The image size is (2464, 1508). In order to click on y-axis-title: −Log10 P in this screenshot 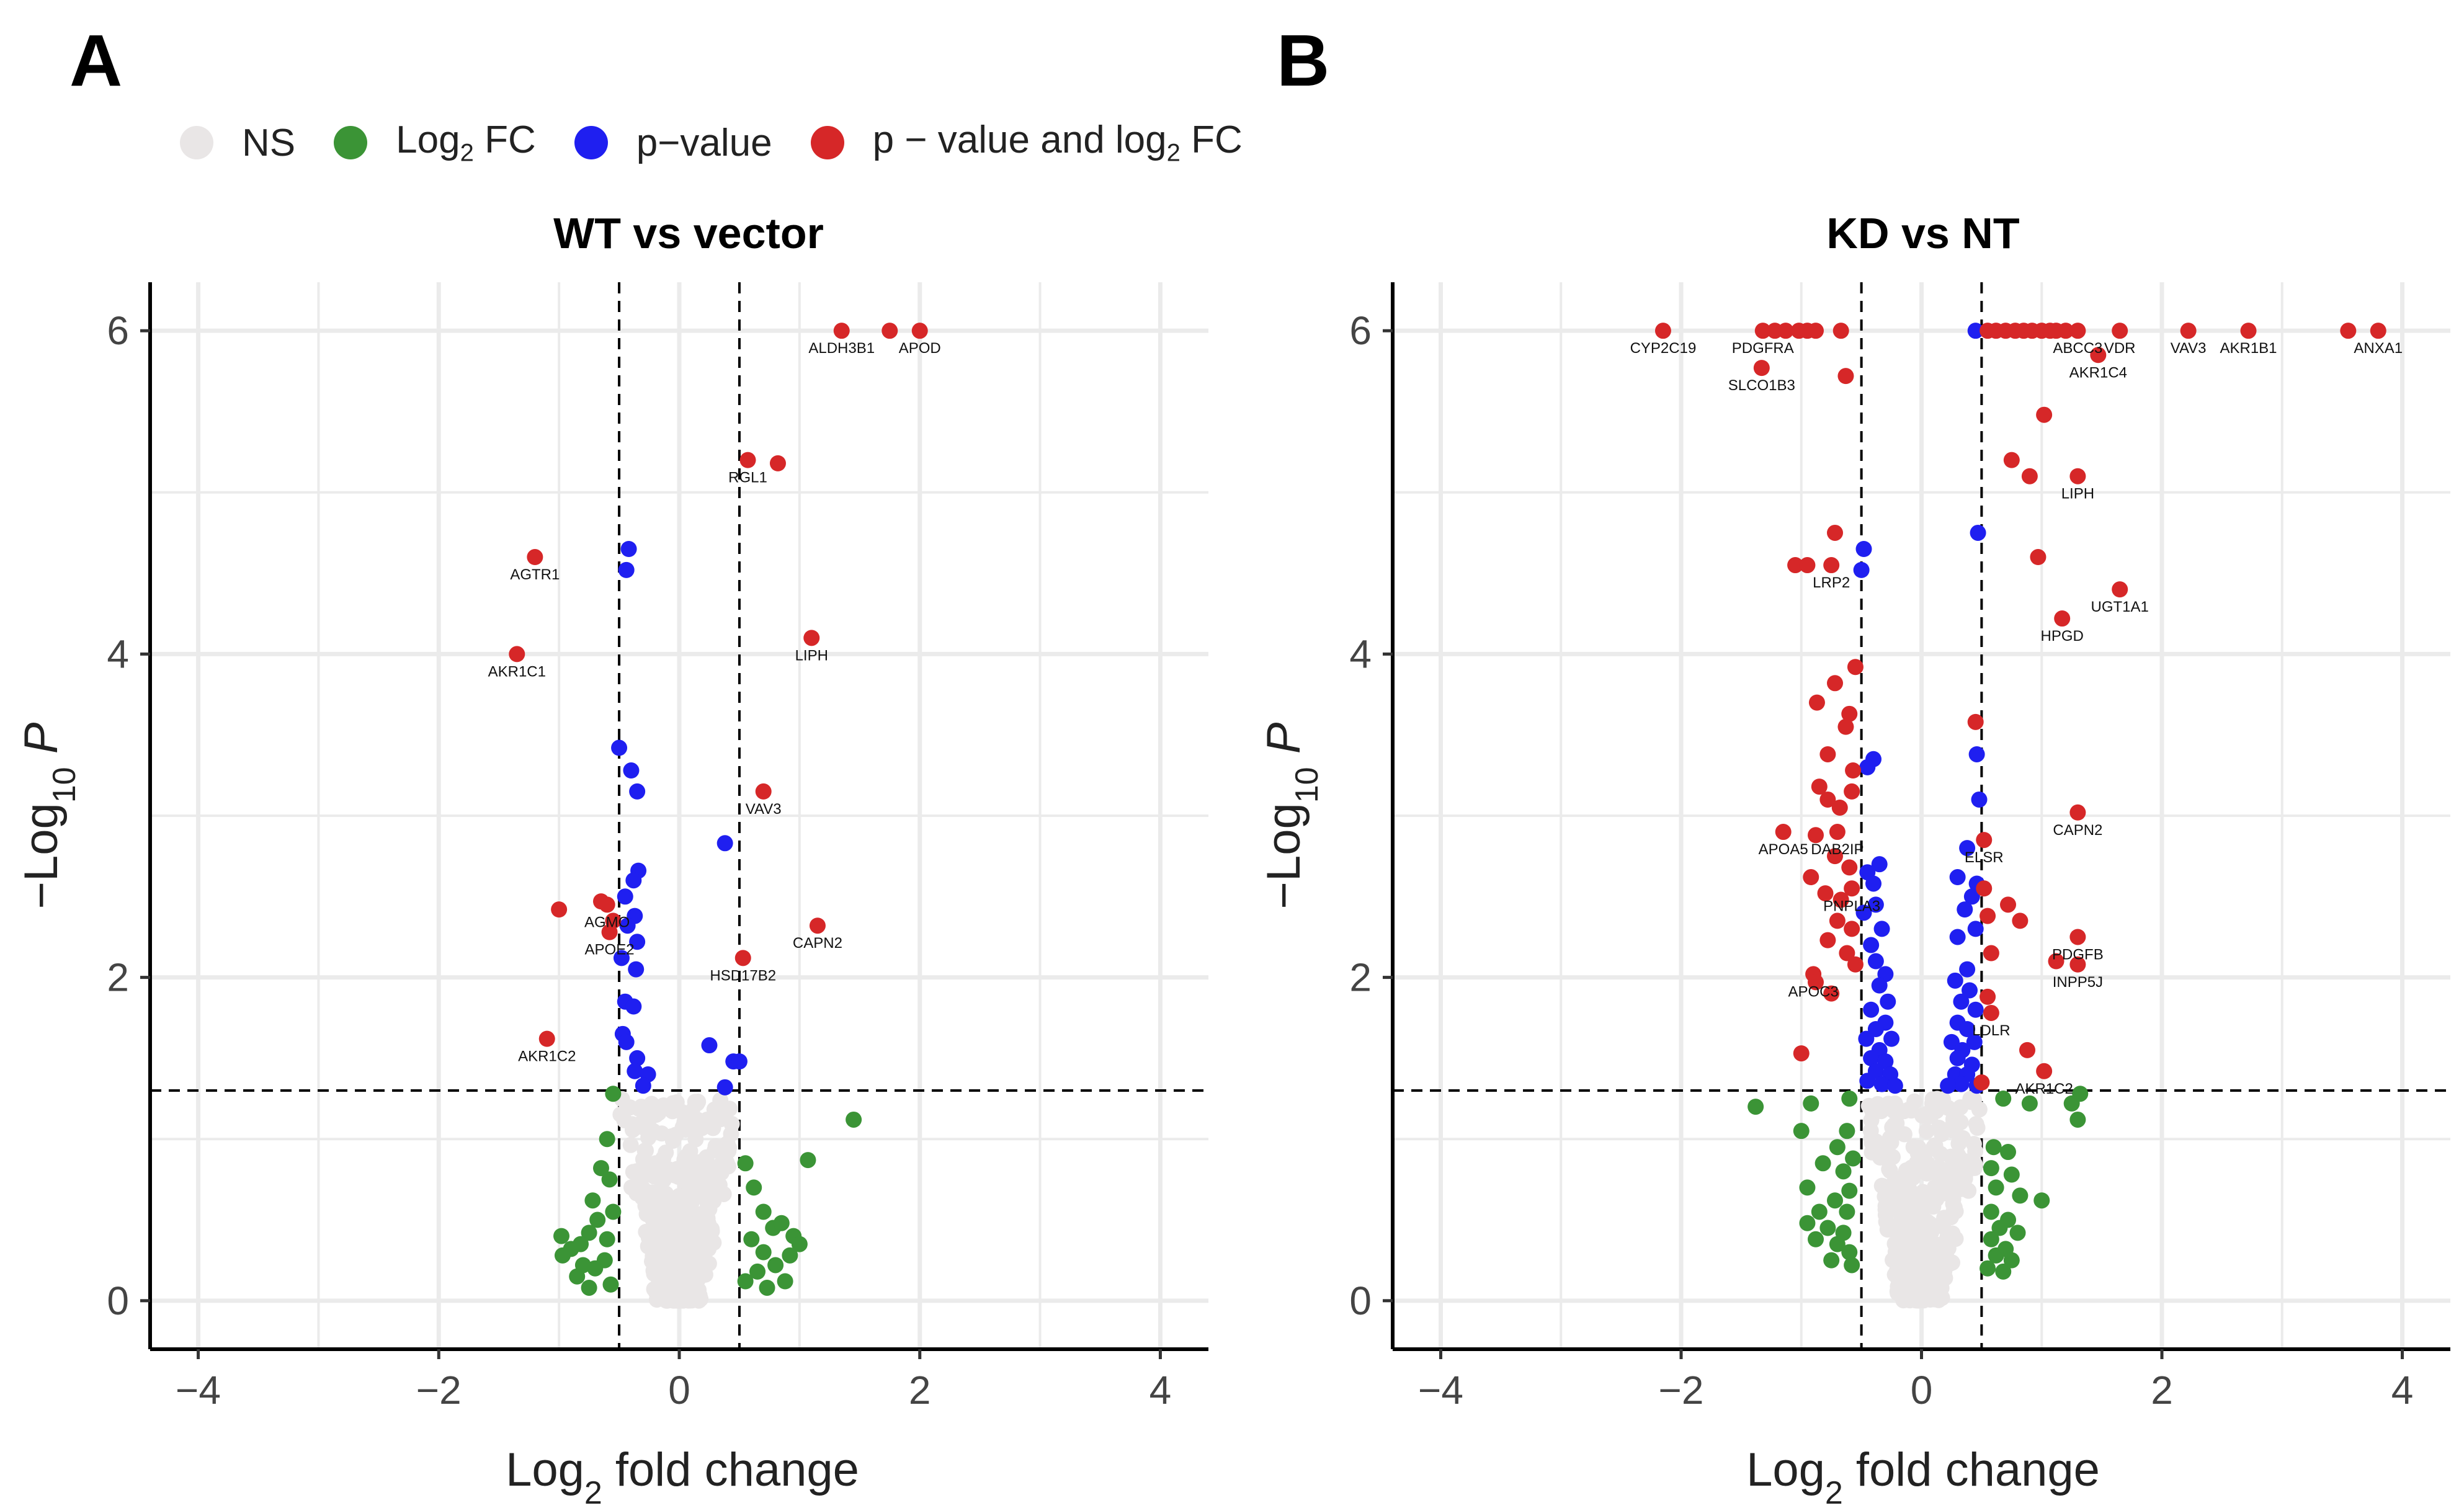, I will do `click(1291, 815)`.